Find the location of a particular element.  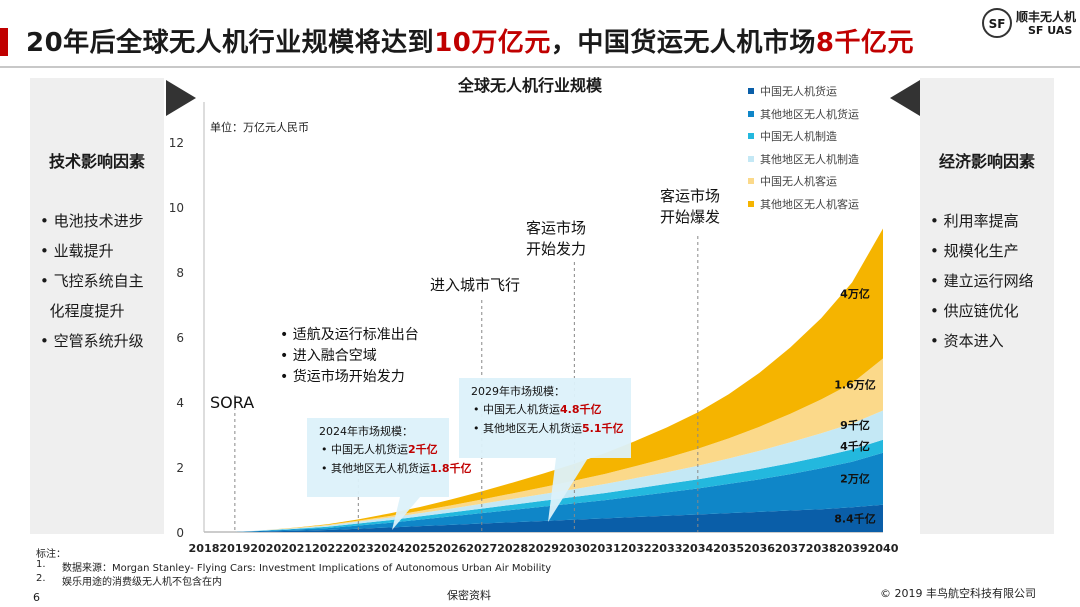

y-tick-label: 10 is located at coordinates (176, 208).